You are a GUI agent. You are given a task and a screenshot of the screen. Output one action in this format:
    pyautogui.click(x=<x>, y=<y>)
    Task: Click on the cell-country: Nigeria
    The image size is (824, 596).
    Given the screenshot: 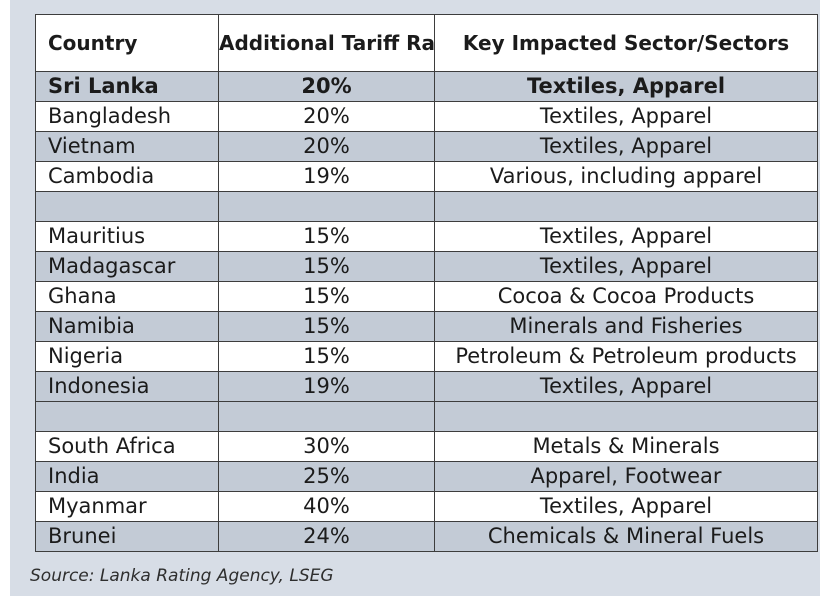 What is the action you would take?
    pyautogui.click(x=127, y=356)
    